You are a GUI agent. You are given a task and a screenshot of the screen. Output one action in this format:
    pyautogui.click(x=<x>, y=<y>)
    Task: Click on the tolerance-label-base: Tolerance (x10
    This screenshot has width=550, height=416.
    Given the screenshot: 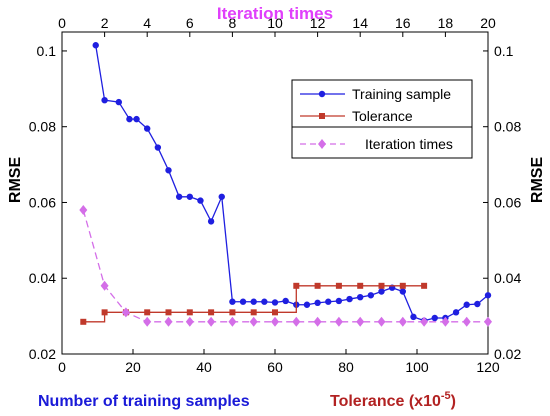 What is the action you would take?
    pyautogui.click(x=385, y=401)
    